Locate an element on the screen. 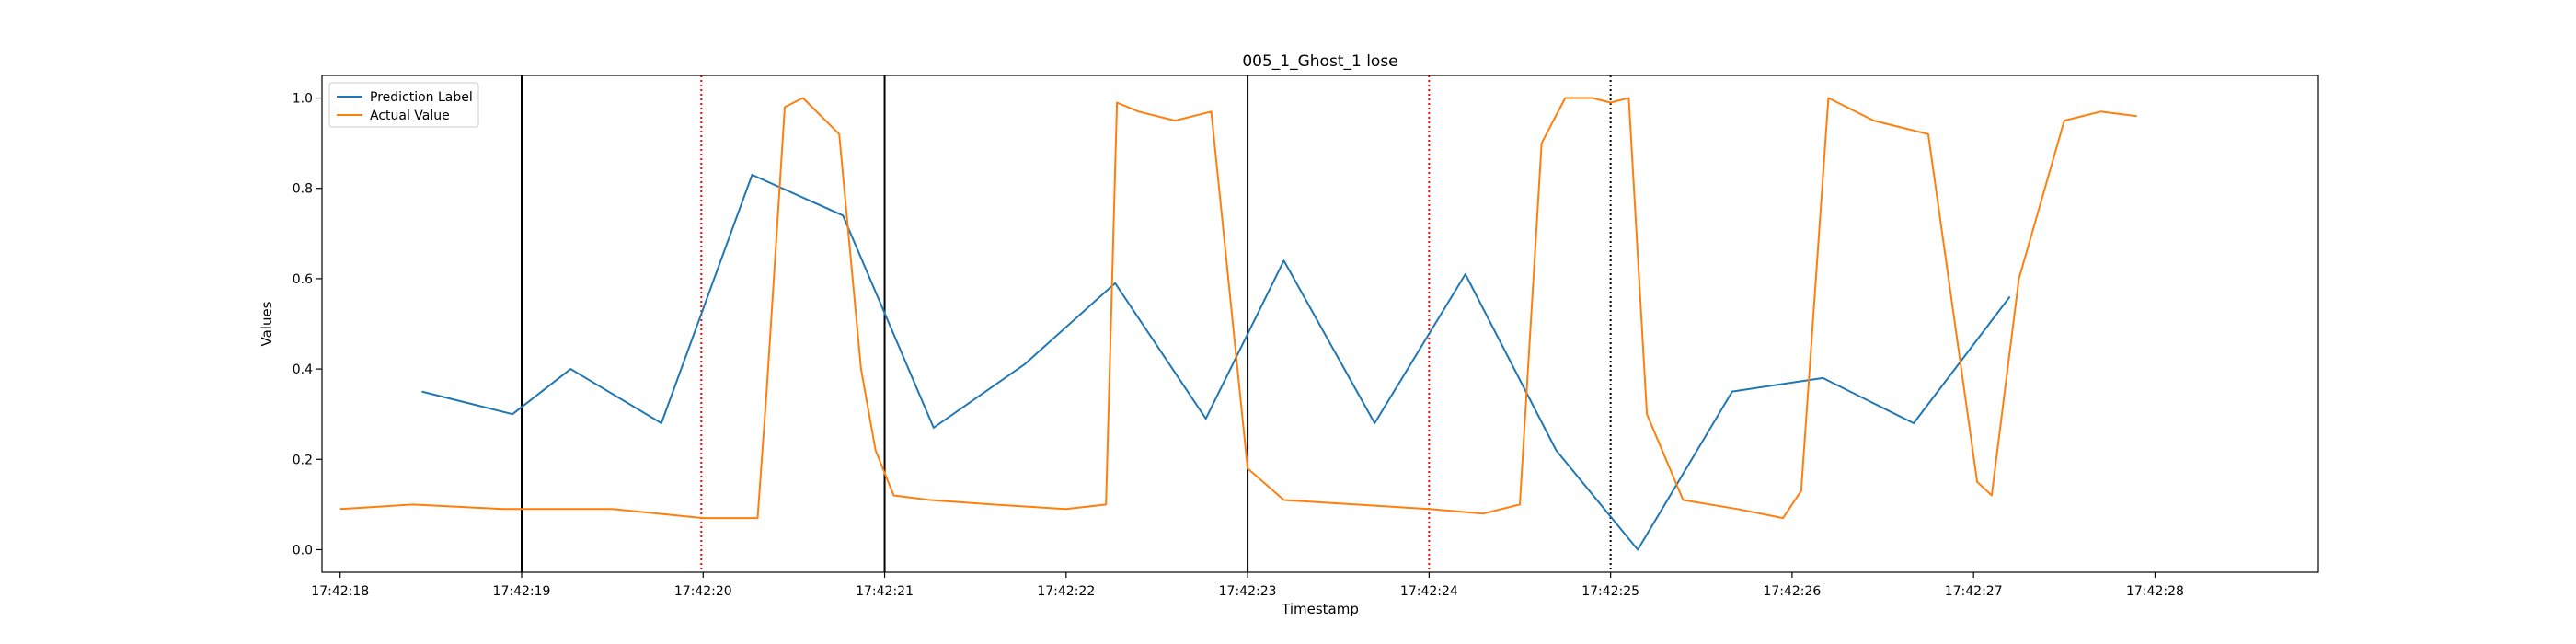 This screenshot has height=644, width=2576. x-tick-label: 17:42:22 is located at coordinates (1066, 591).